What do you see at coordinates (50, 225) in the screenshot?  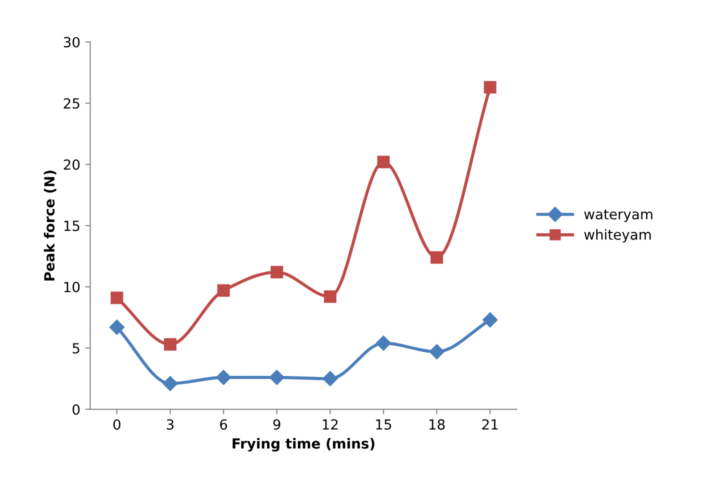 I see `y-axis-title: Peak force (N)` at bounding box center [50, 225].